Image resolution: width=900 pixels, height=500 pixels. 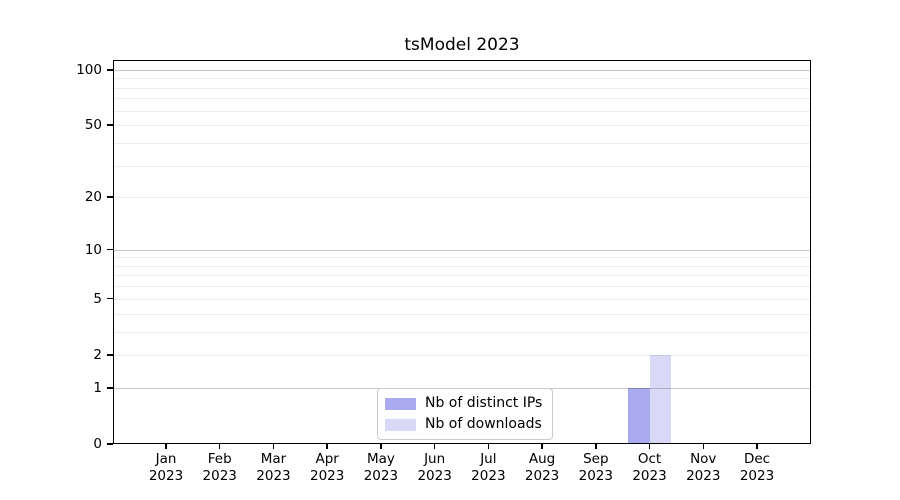 I want to click on x-tick-month: Jun, so click(x=435, y=459).